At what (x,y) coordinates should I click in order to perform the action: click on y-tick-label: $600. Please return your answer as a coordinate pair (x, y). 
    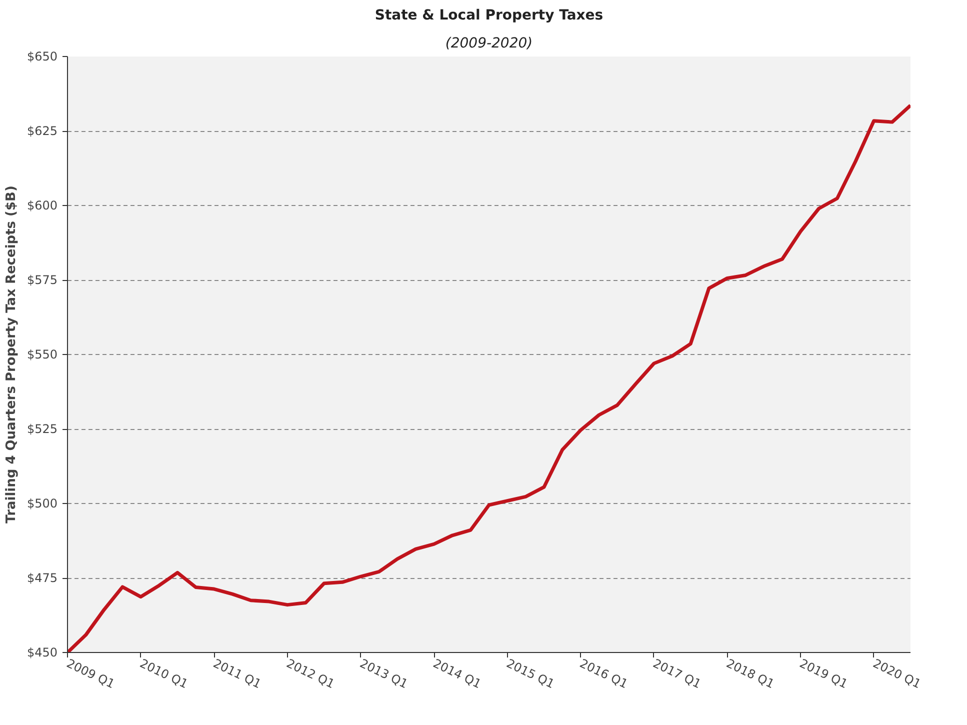
    Looking at the image, I should click on (42, 205).